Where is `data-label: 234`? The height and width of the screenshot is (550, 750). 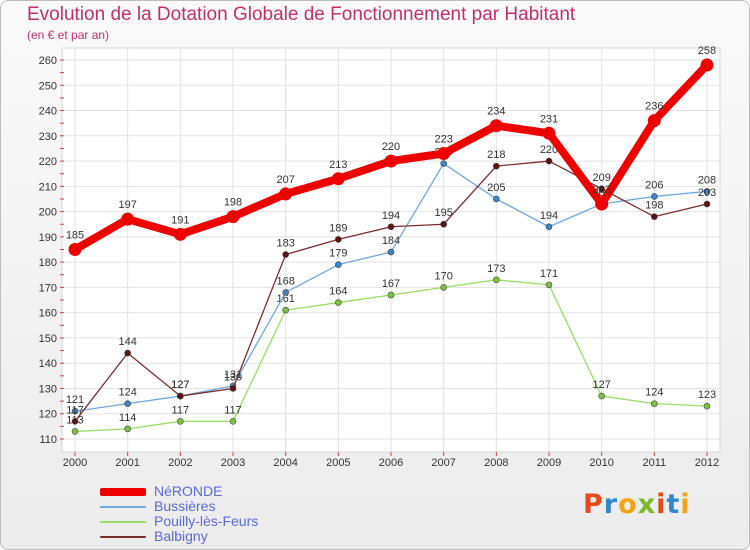 data-label: 234 is located at coordinates (496, 112).